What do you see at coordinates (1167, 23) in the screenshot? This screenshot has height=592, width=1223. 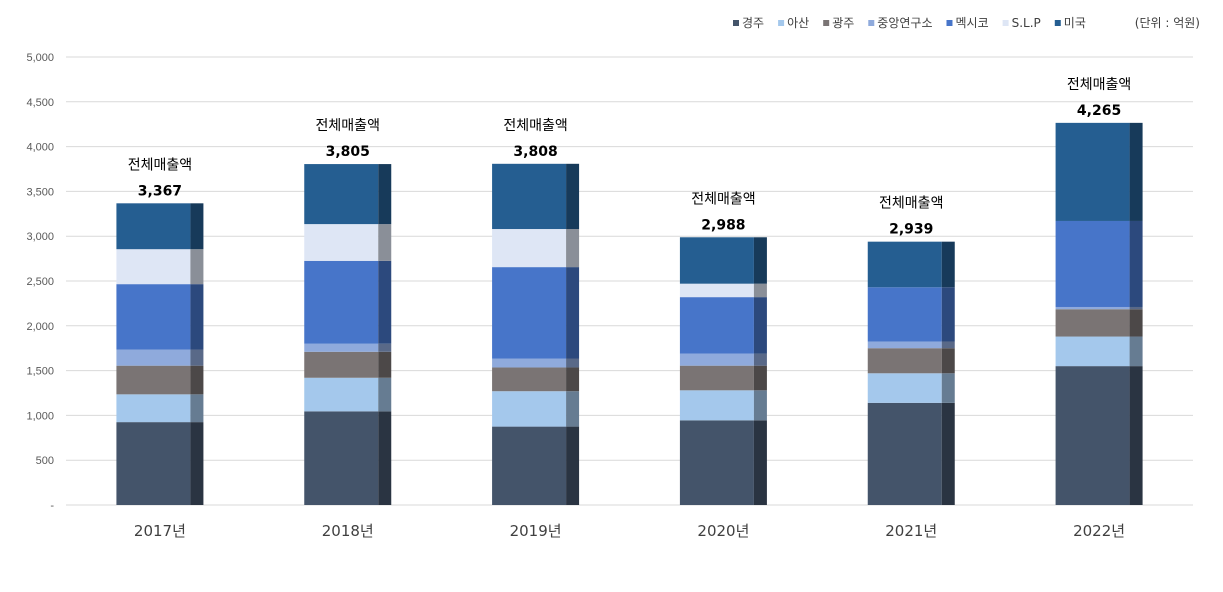 I see `unit-note: (단위 : 억원)` at bounding box center [1167, 23].